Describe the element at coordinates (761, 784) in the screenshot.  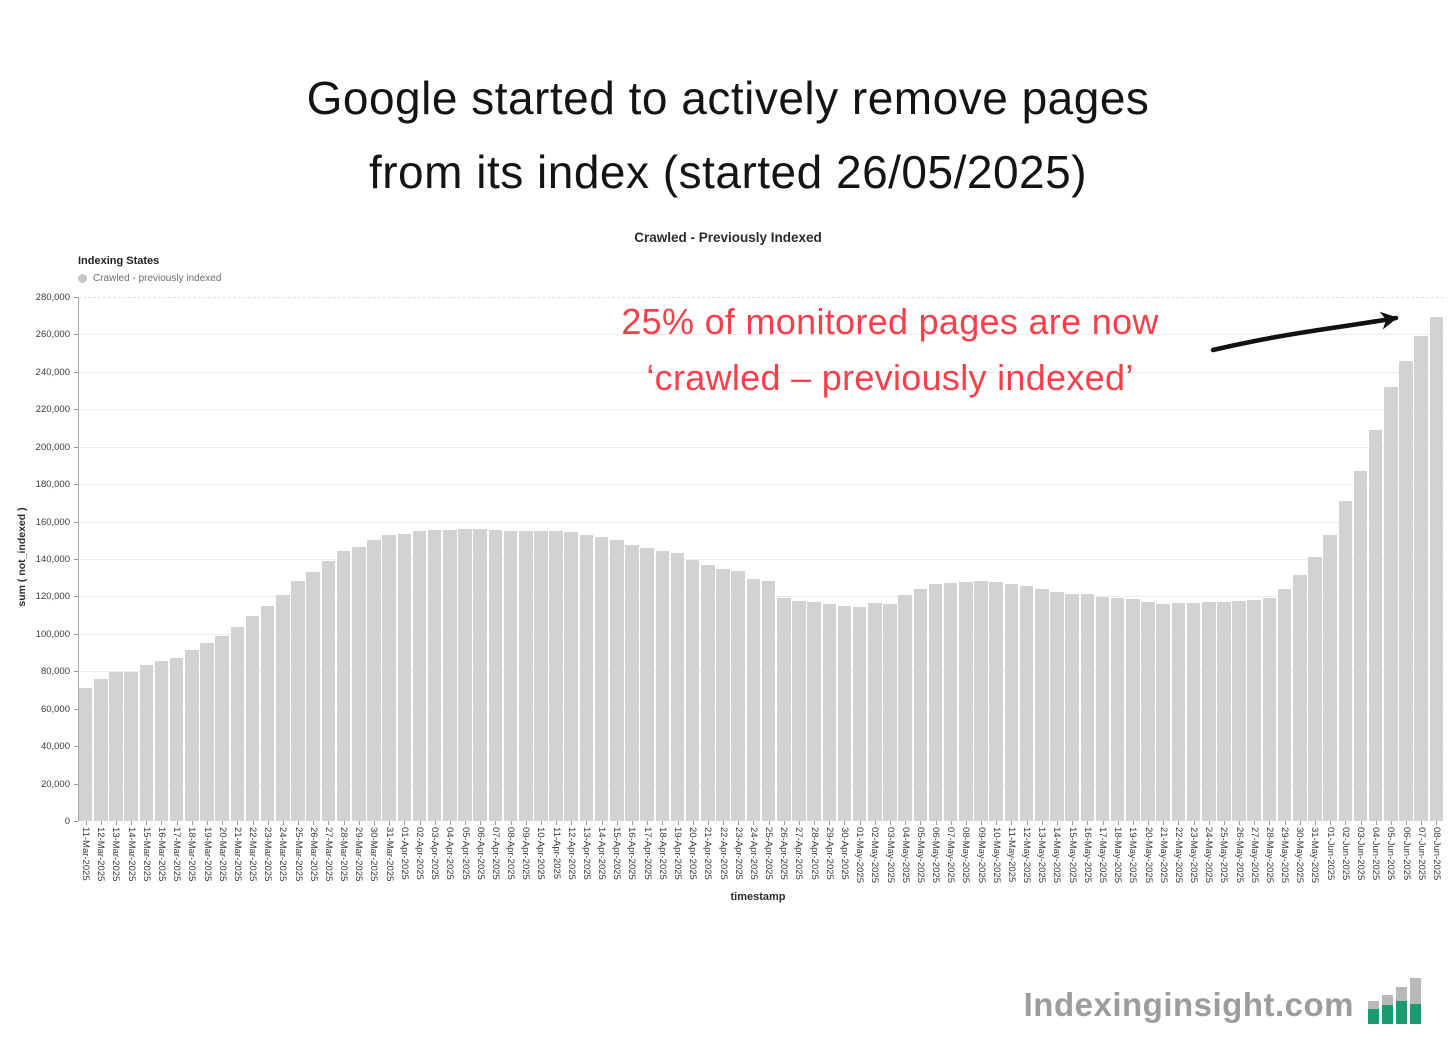
I see `gridline` at that location.